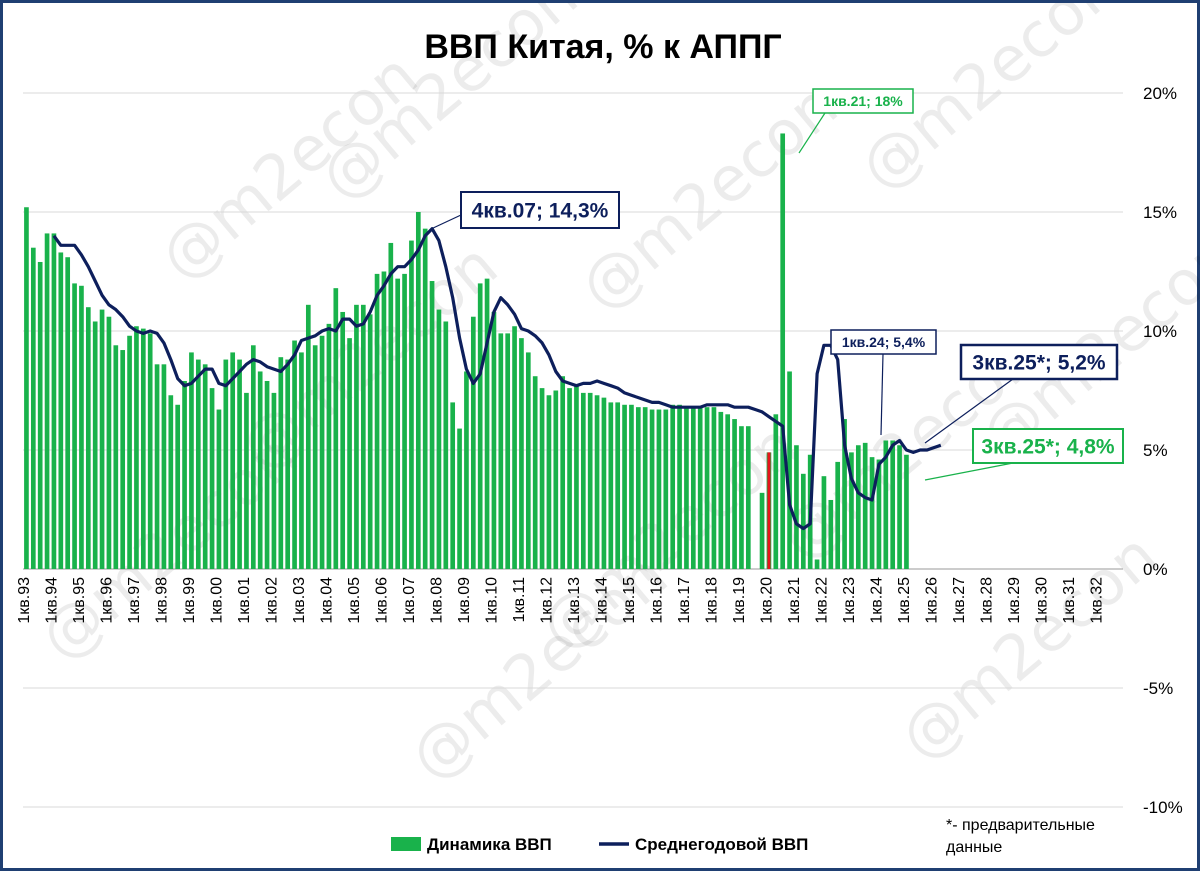 Image resolution: width=1200 pixels, height=874 pixels. What do you see at coordinates (464, 600) in the screenshot?
I see `x-tick-label: 1кв.09` at bounding box center [464, 600].